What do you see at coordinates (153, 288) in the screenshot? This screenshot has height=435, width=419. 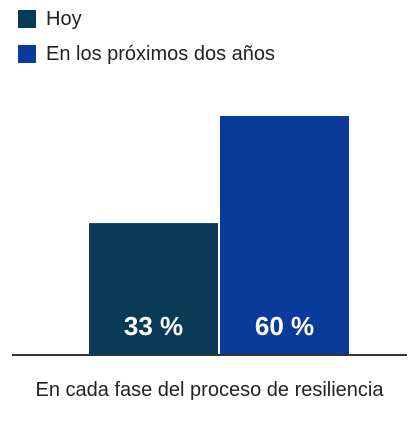 I see `bar-hoy` at bounding box center [153, 288].